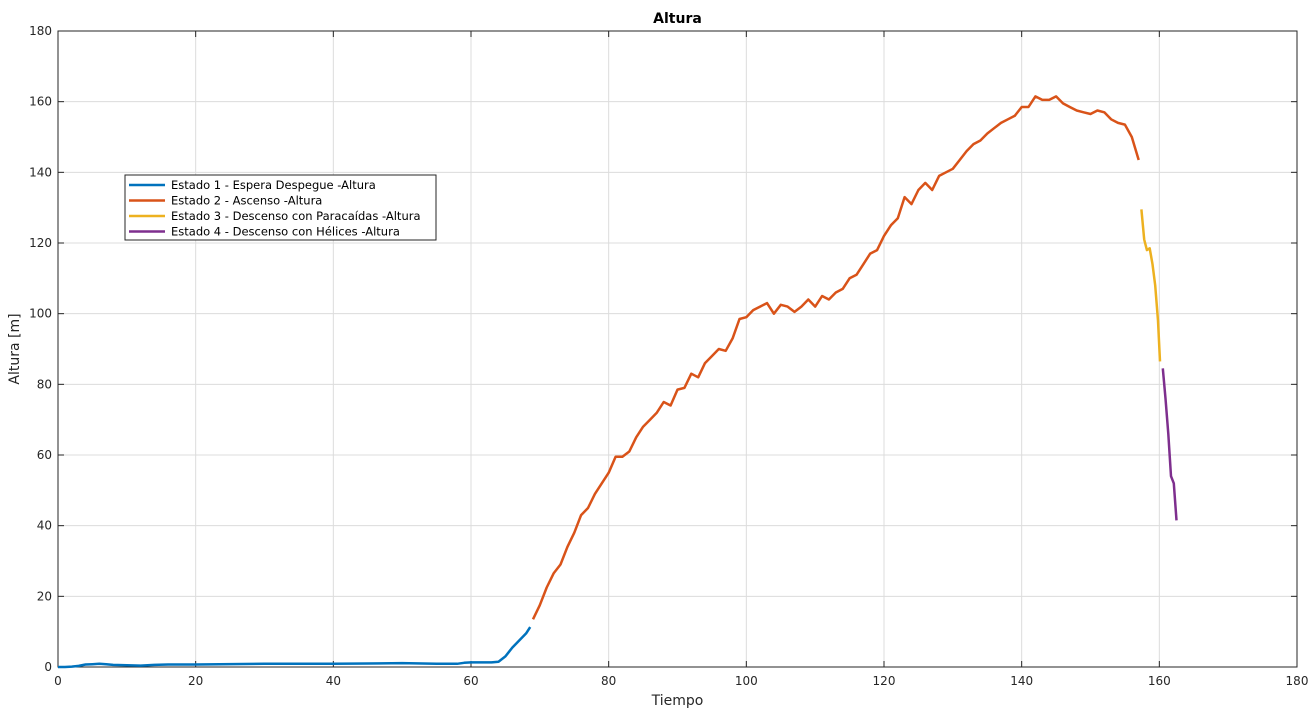  What do you see at coordinates (333, 681) in the screenshot?
I see `x-tick-label: 40` at bounding box center [333, 681].